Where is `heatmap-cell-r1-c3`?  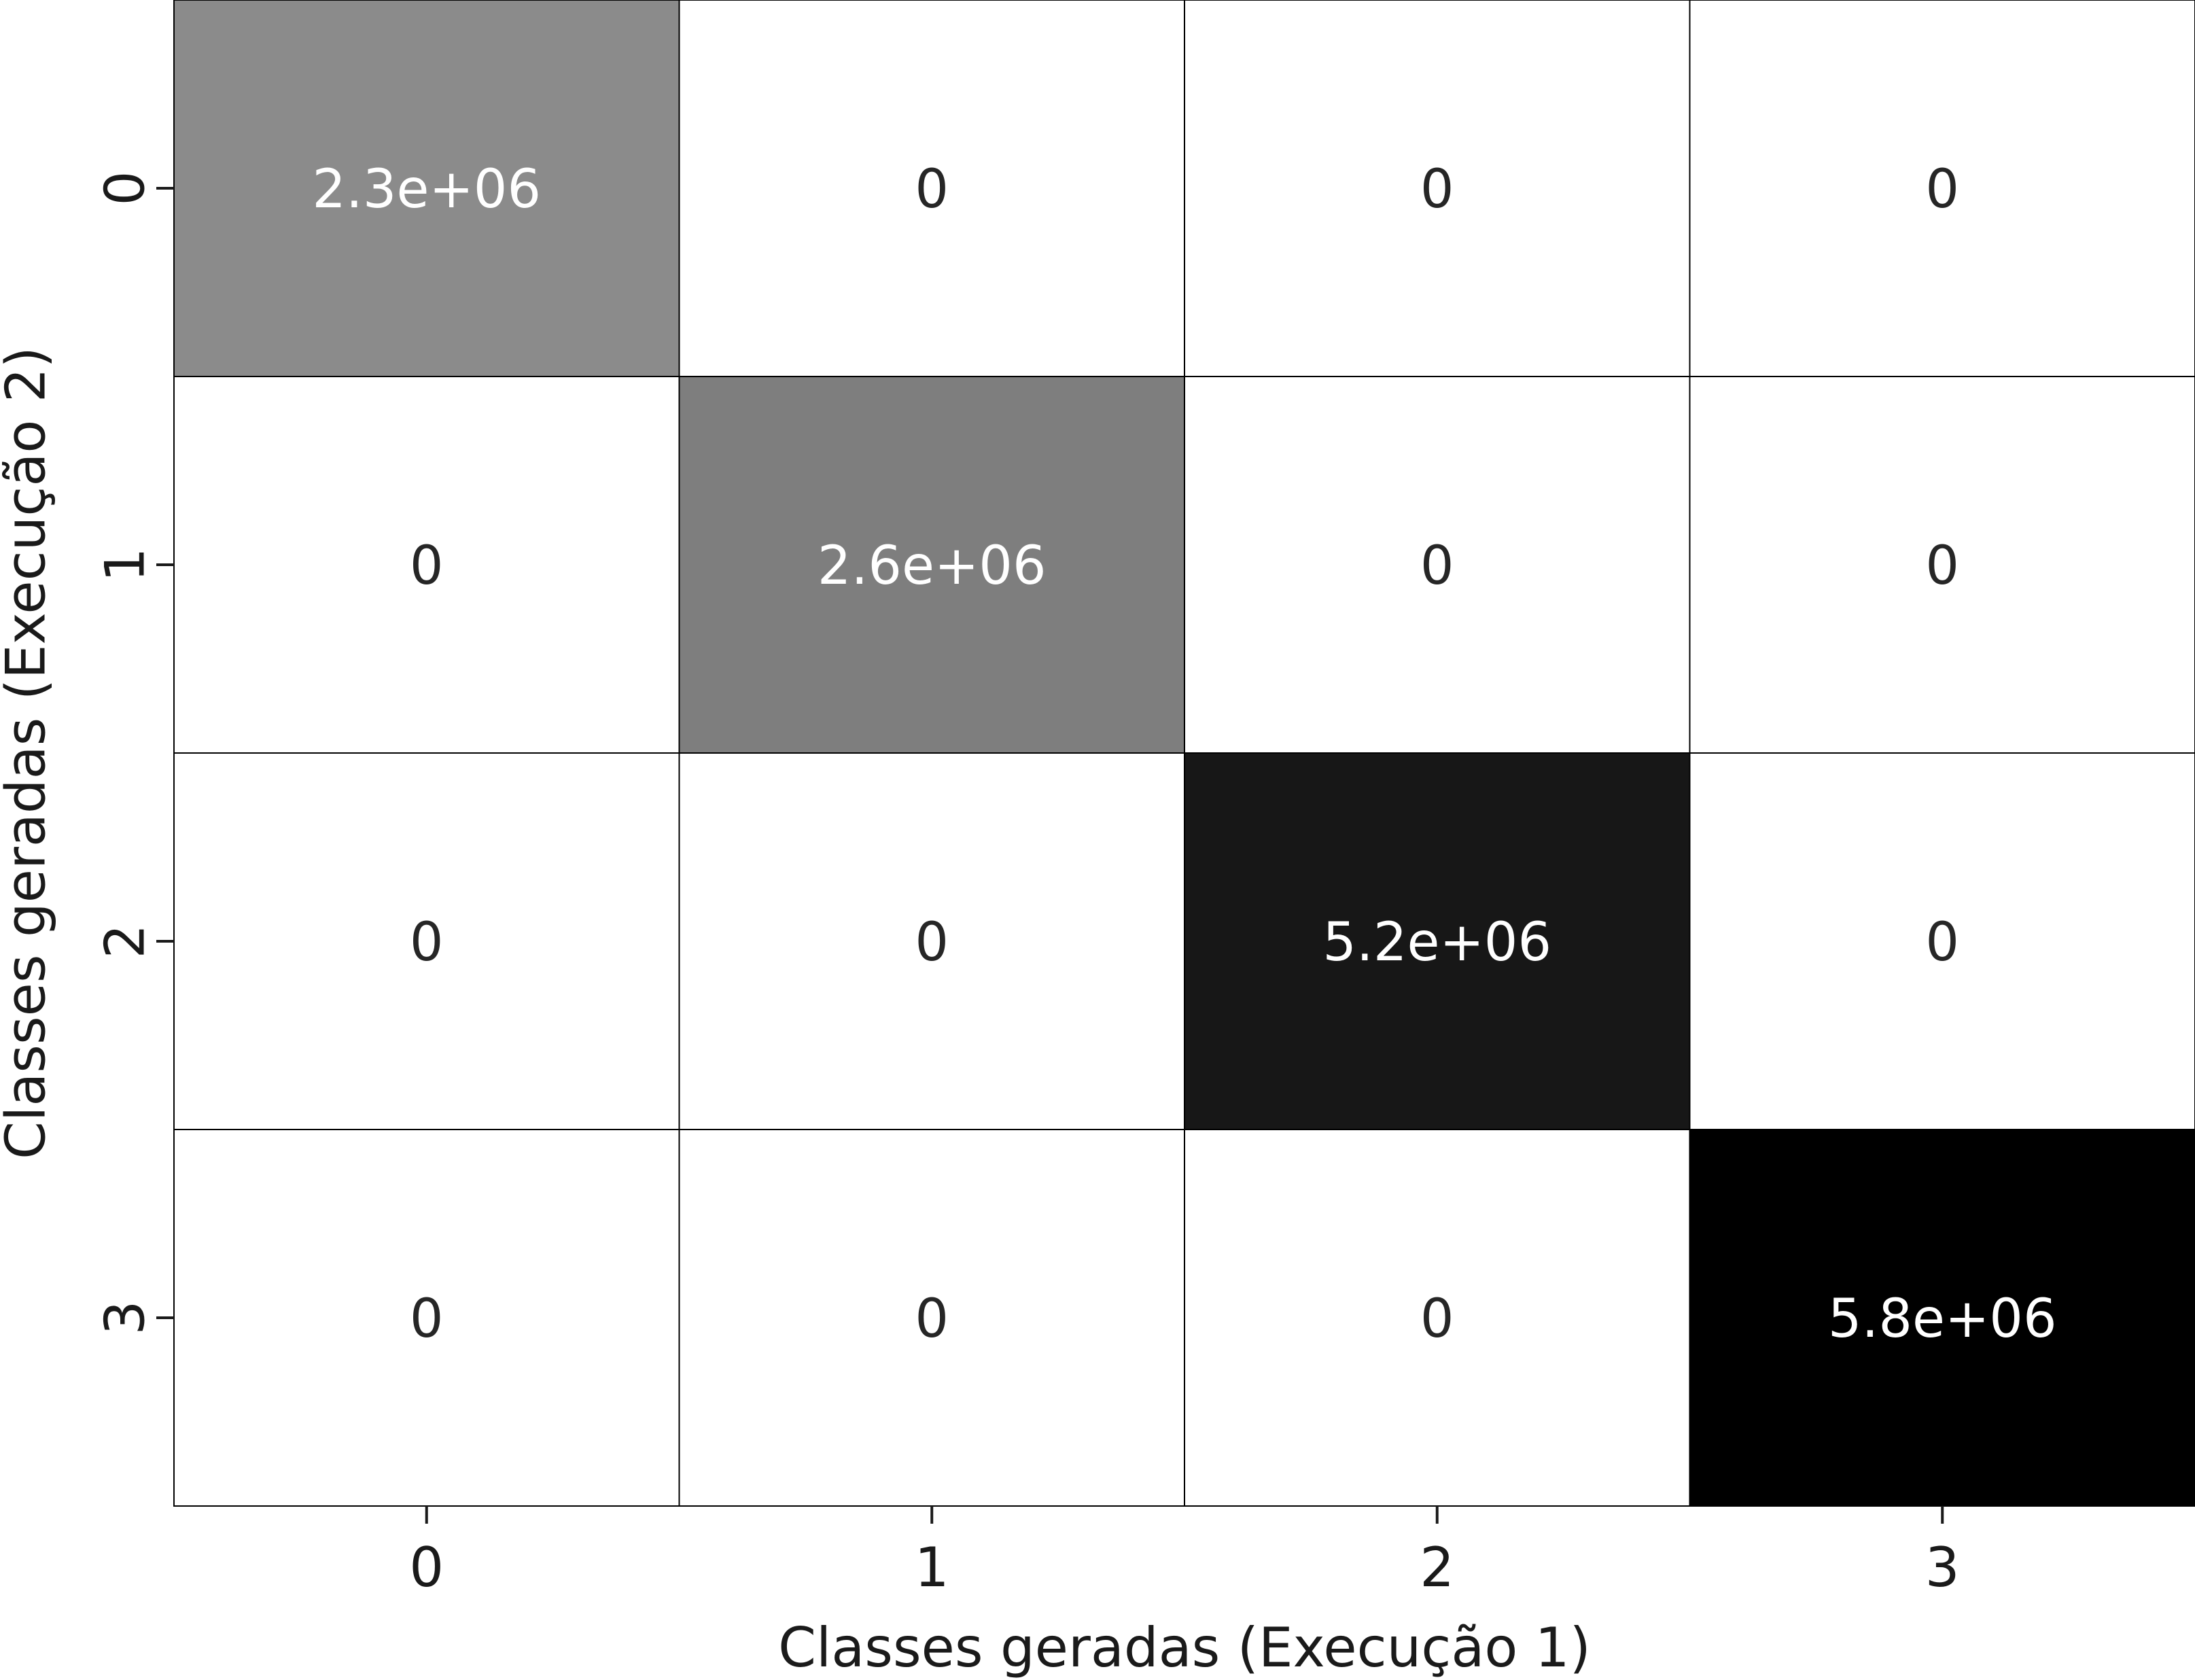 heatmap-cell-r1-c3 is located at coordinates (1942, 565).